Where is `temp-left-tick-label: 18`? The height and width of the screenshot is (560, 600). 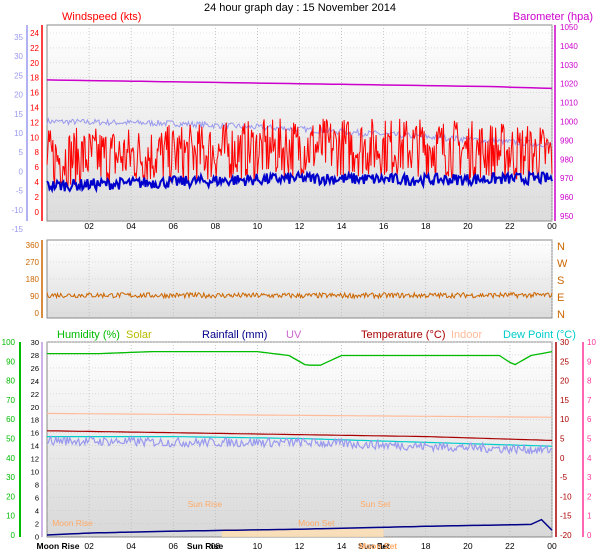
temp-left-tick-label: 18 is located at coordinates (35, 420).